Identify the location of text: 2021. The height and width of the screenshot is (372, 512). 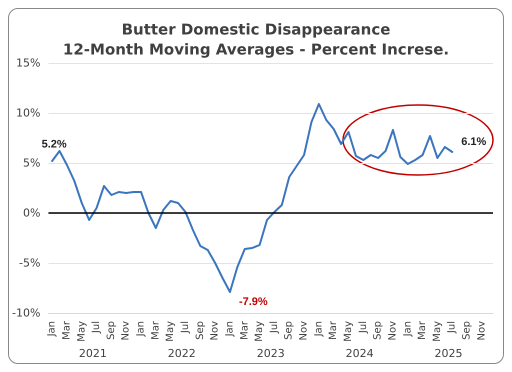
(92, 353).